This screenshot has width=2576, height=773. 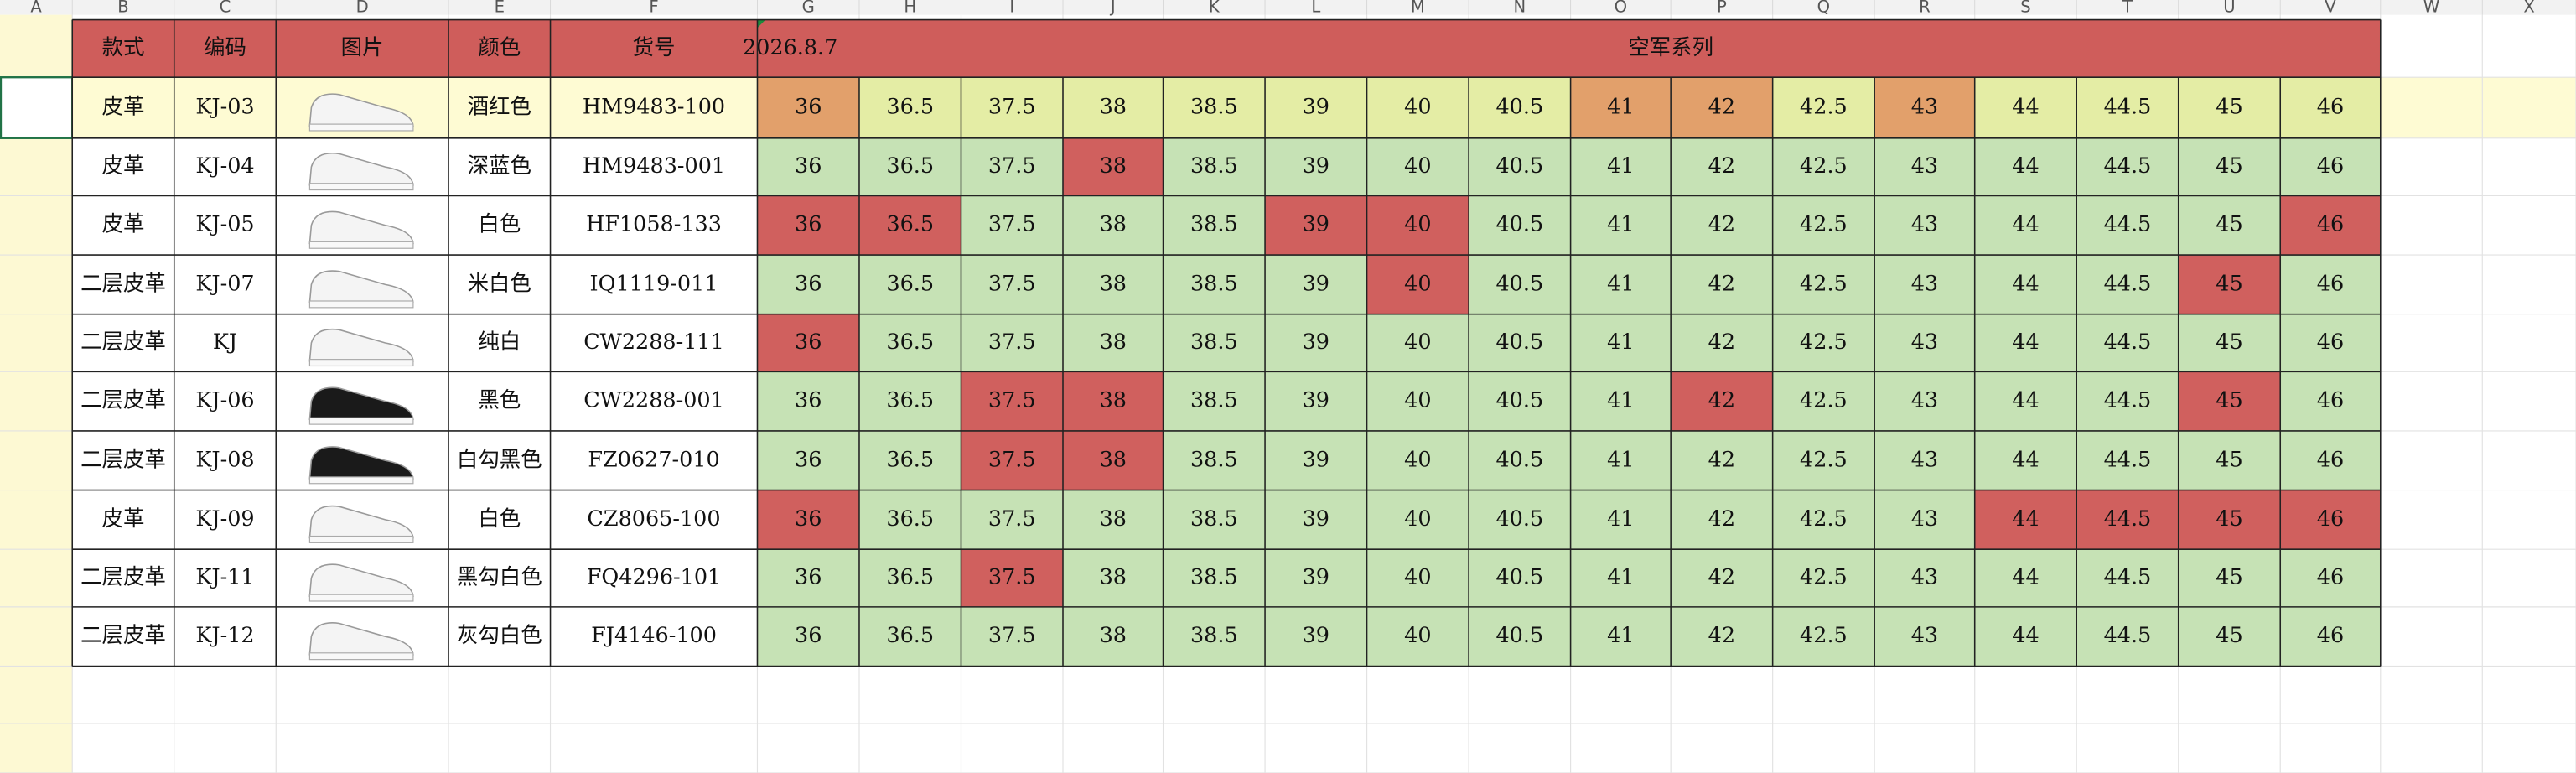 What do you see at coordinates (654, 224) in the screenshot?
I see `sku-cell: HF1058-133` at bounding box center [654, 224].